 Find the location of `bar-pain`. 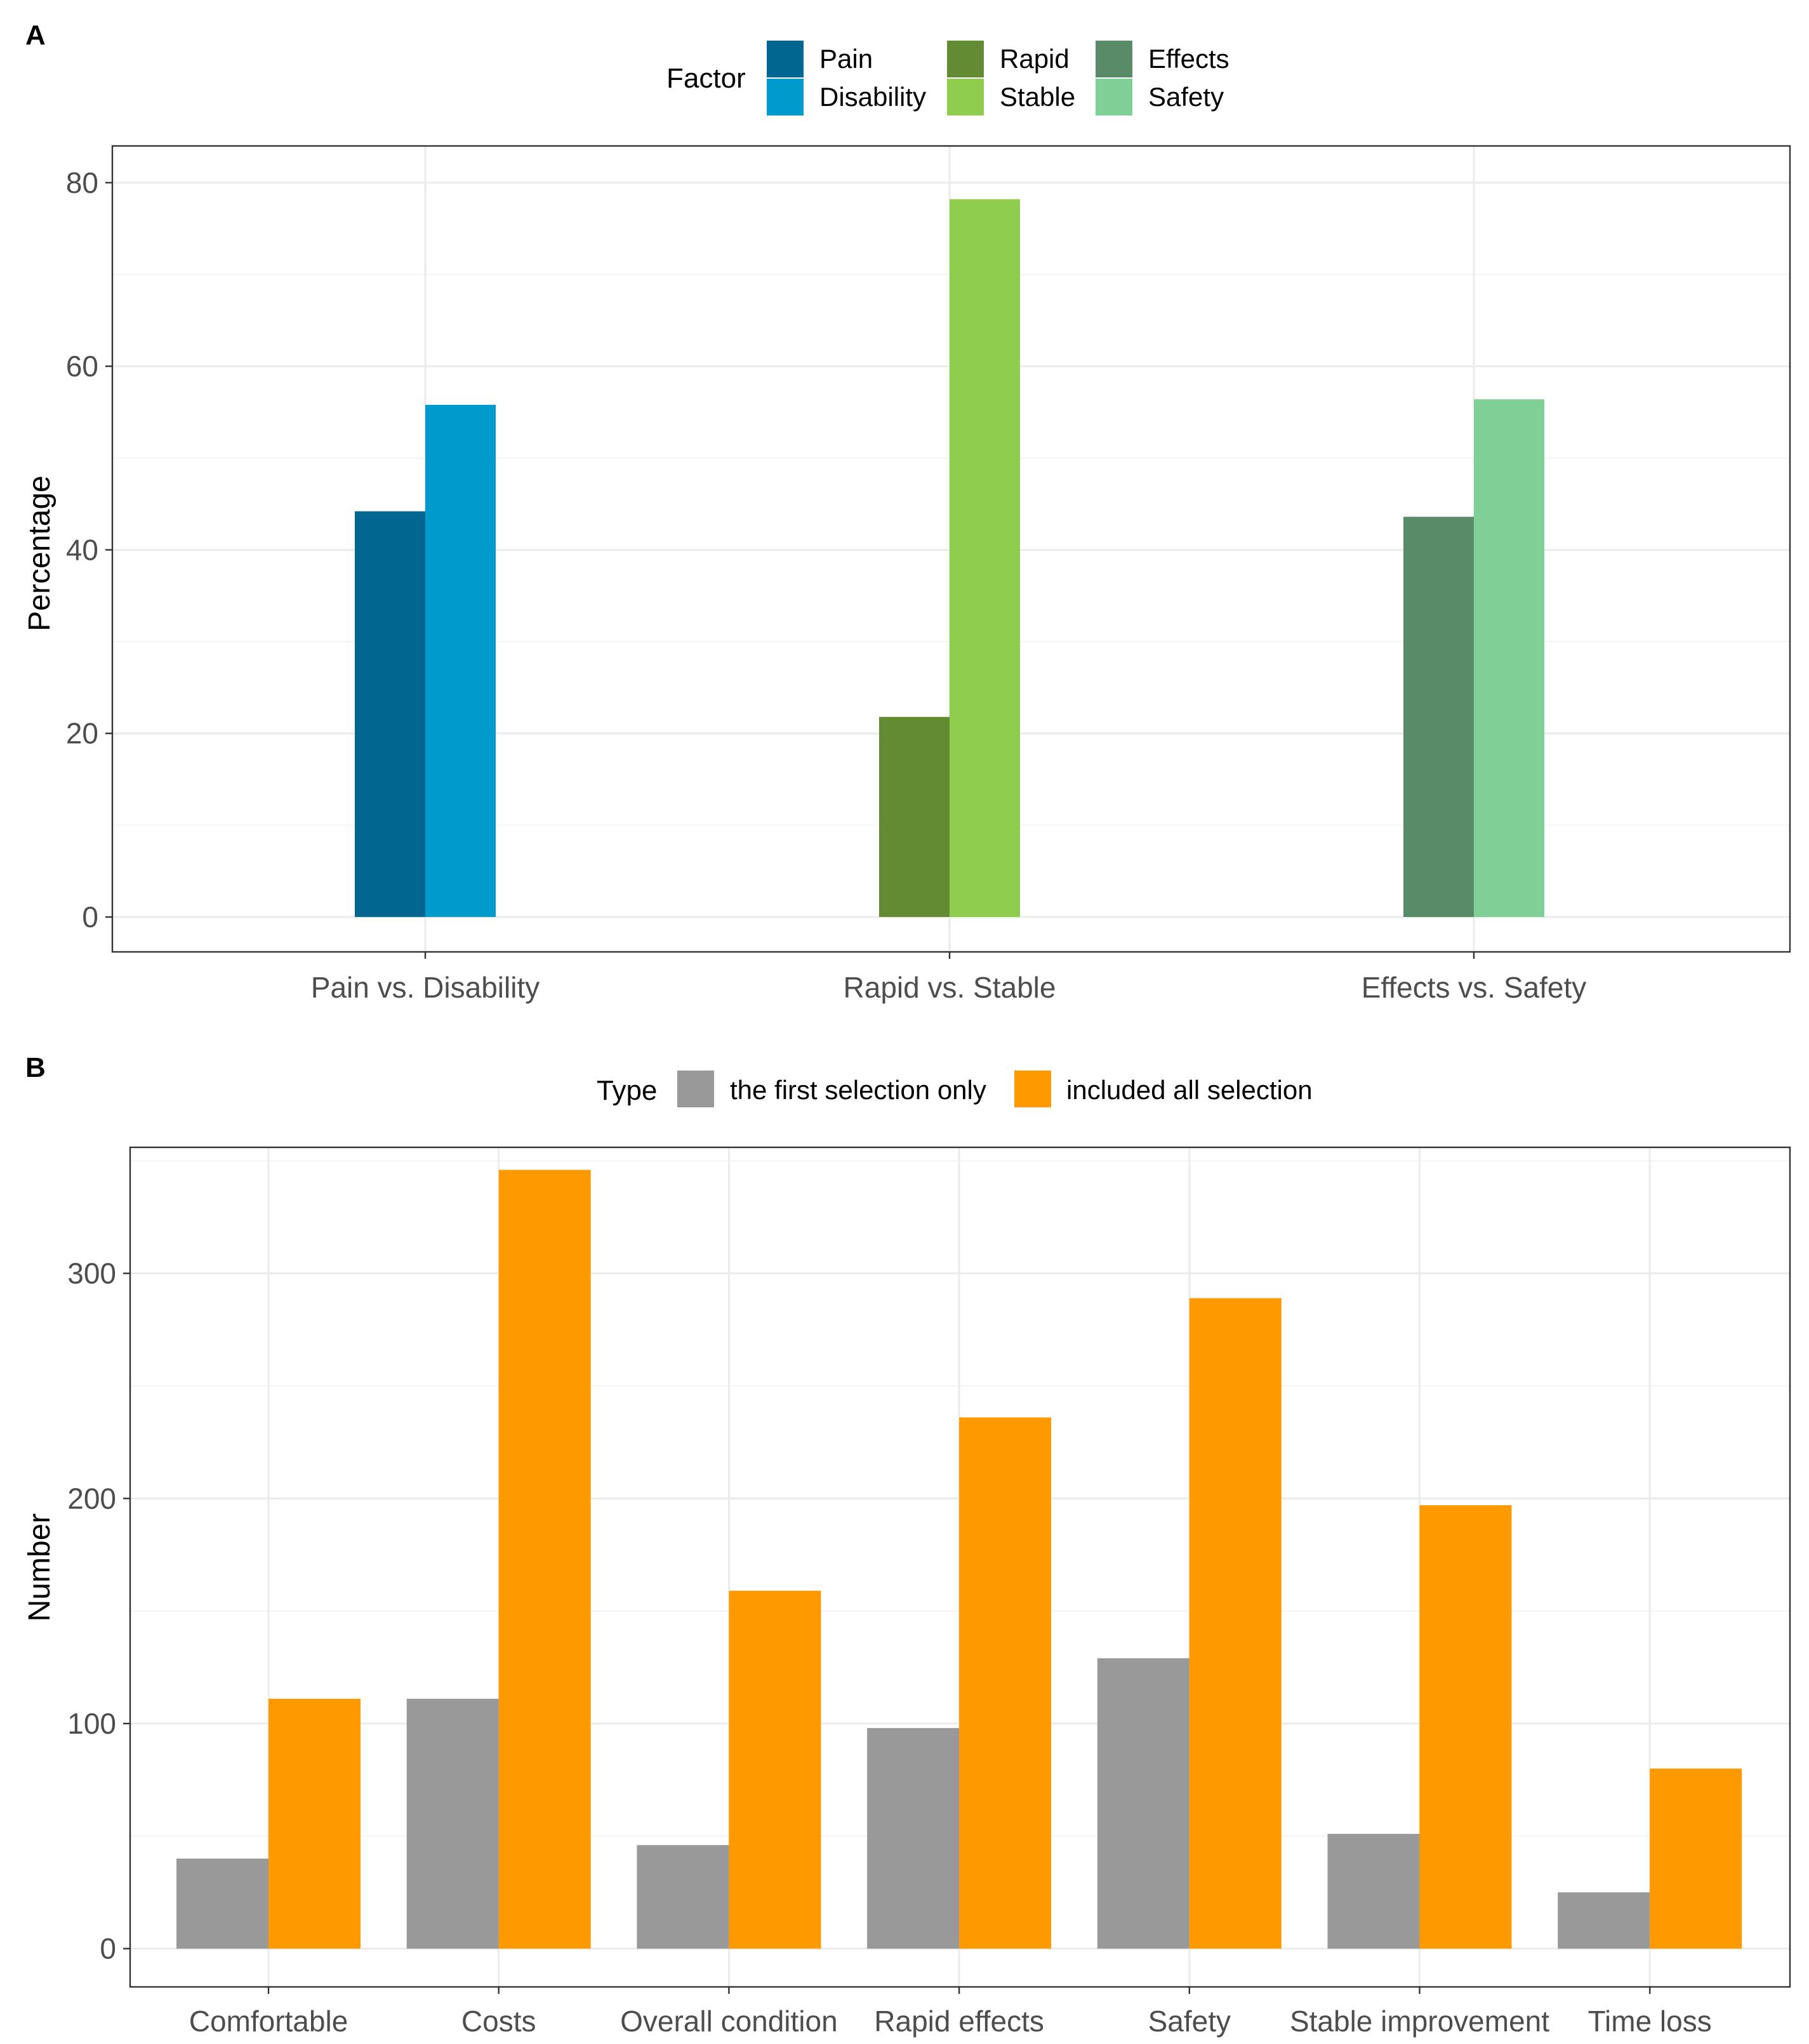

bar-pain is located at coordinates (390, 715).